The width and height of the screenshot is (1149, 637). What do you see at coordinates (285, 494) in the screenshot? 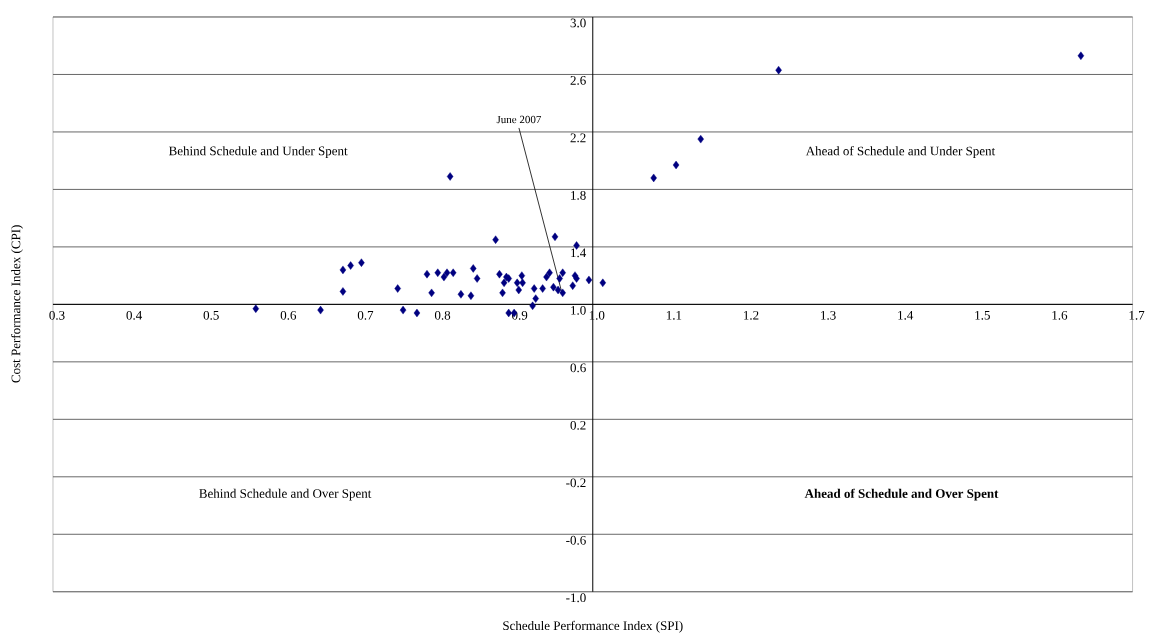
I see `annotation: Behind Schedule and Over Spent` at bounding box center [285, 494].